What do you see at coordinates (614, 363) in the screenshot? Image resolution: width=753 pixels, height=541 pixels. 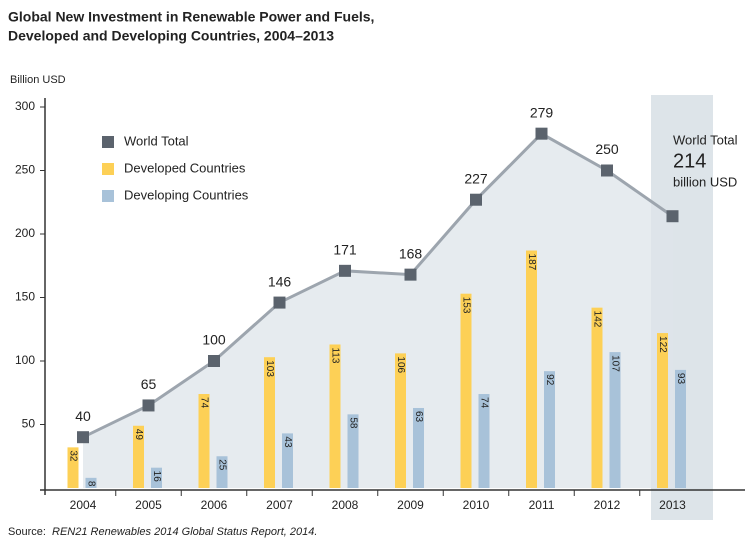 I see `bar-value-label: 107` at bounding box center [614, 363].